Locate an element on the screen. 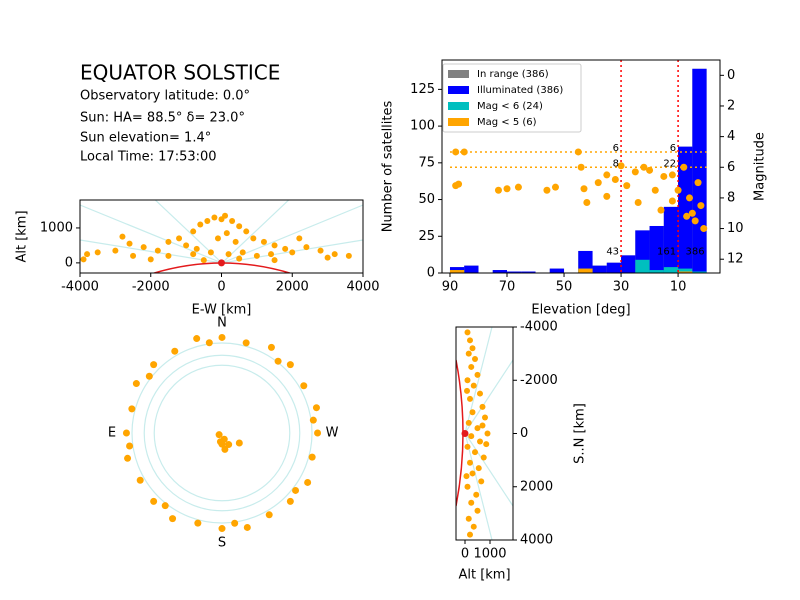  annotation: 8 is located at coordinates (616, 163).